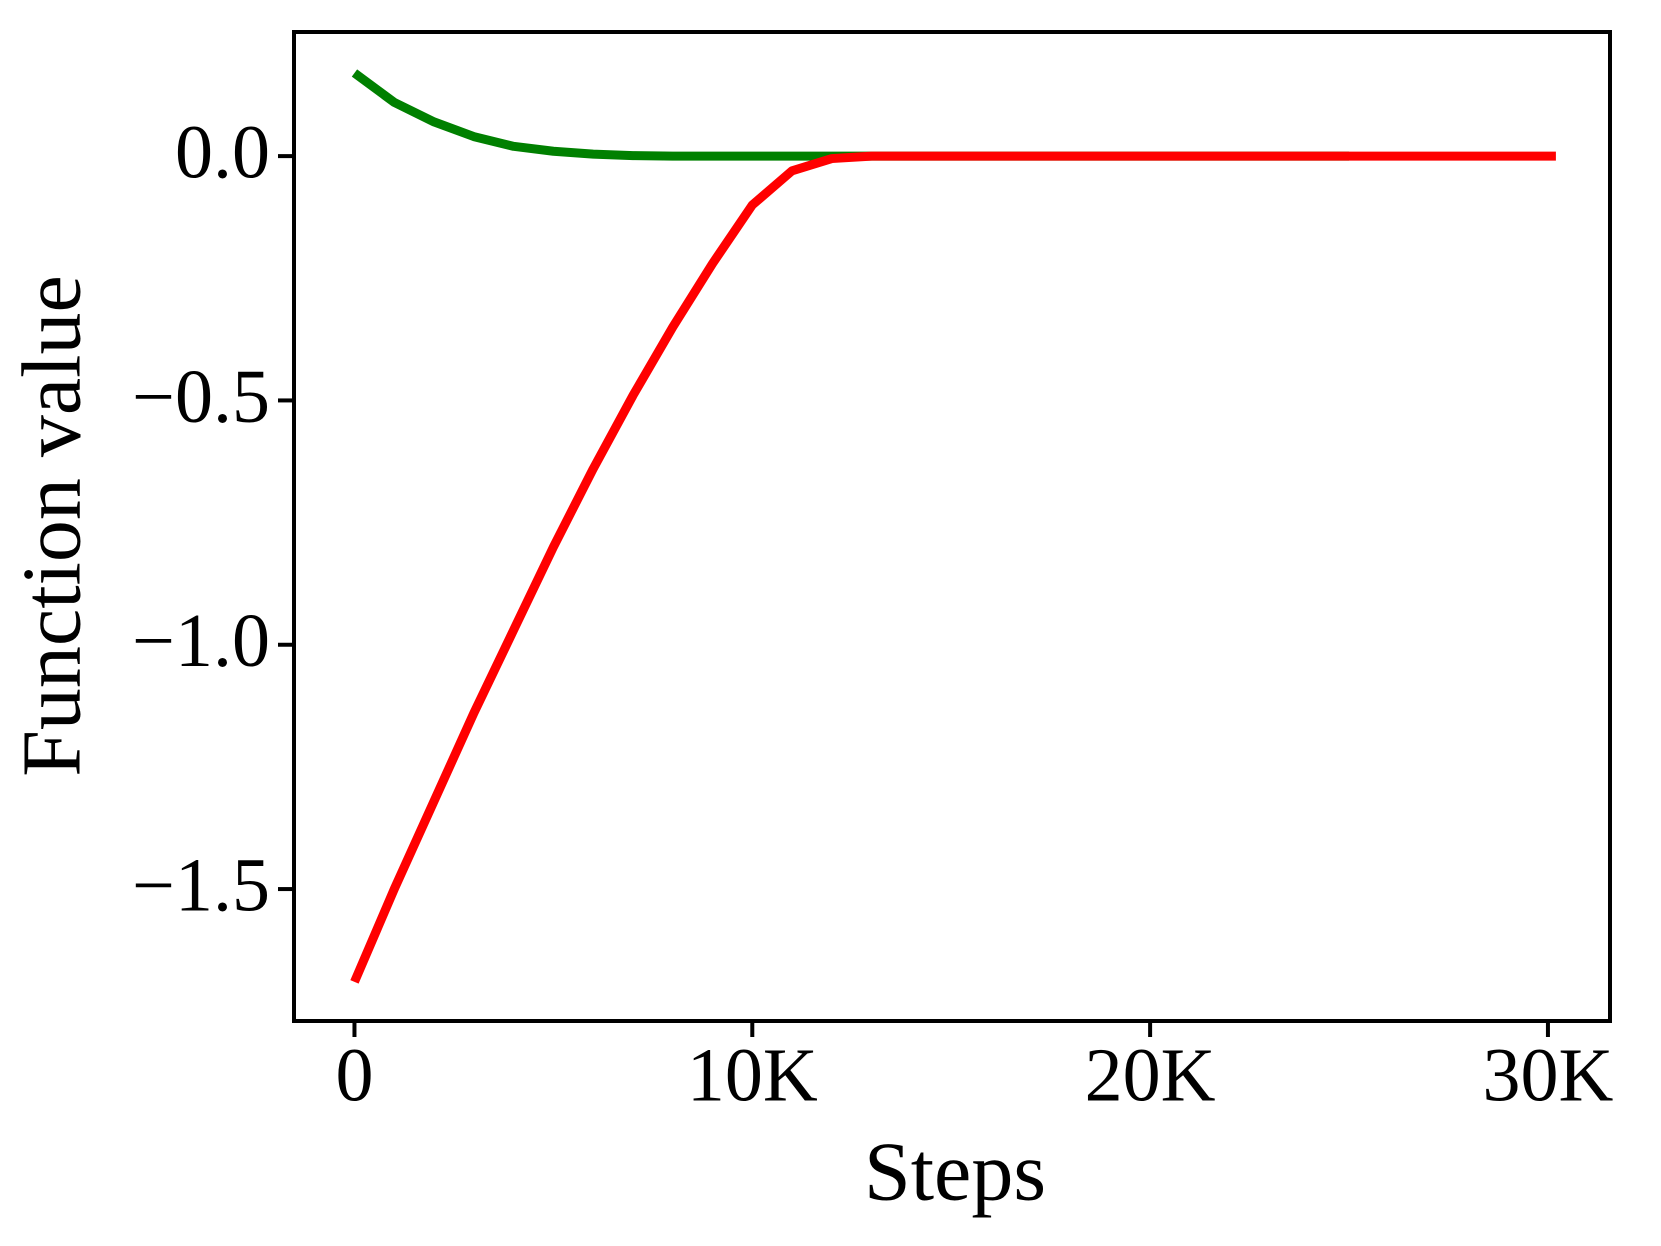  What do you see at coordinates (1150, 1075) in the screenshot?
I see `x-tick-label: 20K` at bounding box center [1150, 1075].